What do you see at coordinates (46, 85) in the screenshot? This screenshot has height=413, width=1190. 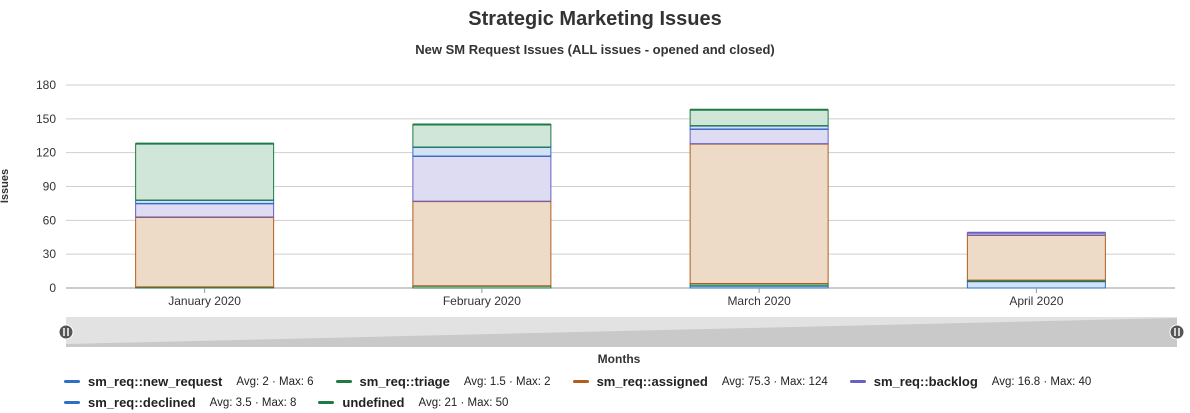 I see `y-tick-label: 180` at bounding box center [46, 85].